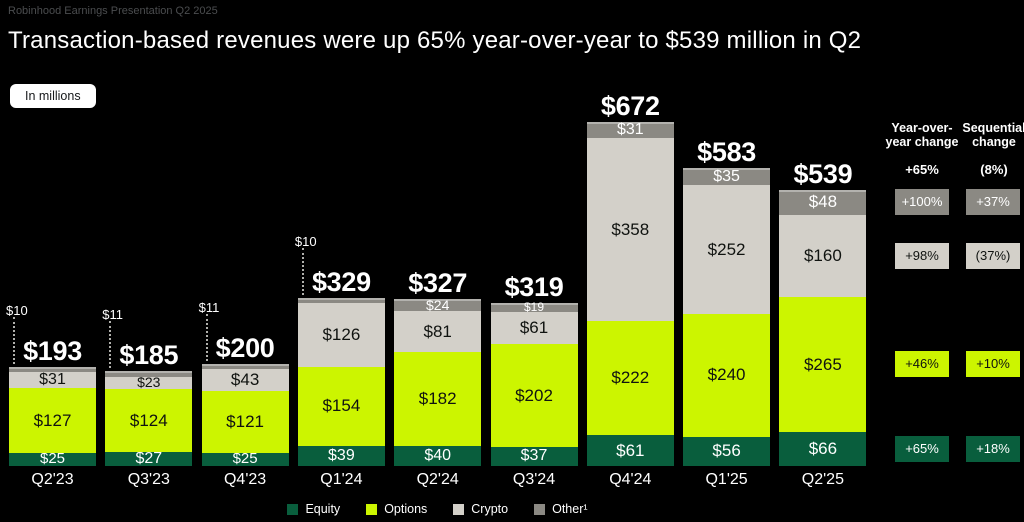  I want to click on legend-swatch-equity, so click(293, 509).